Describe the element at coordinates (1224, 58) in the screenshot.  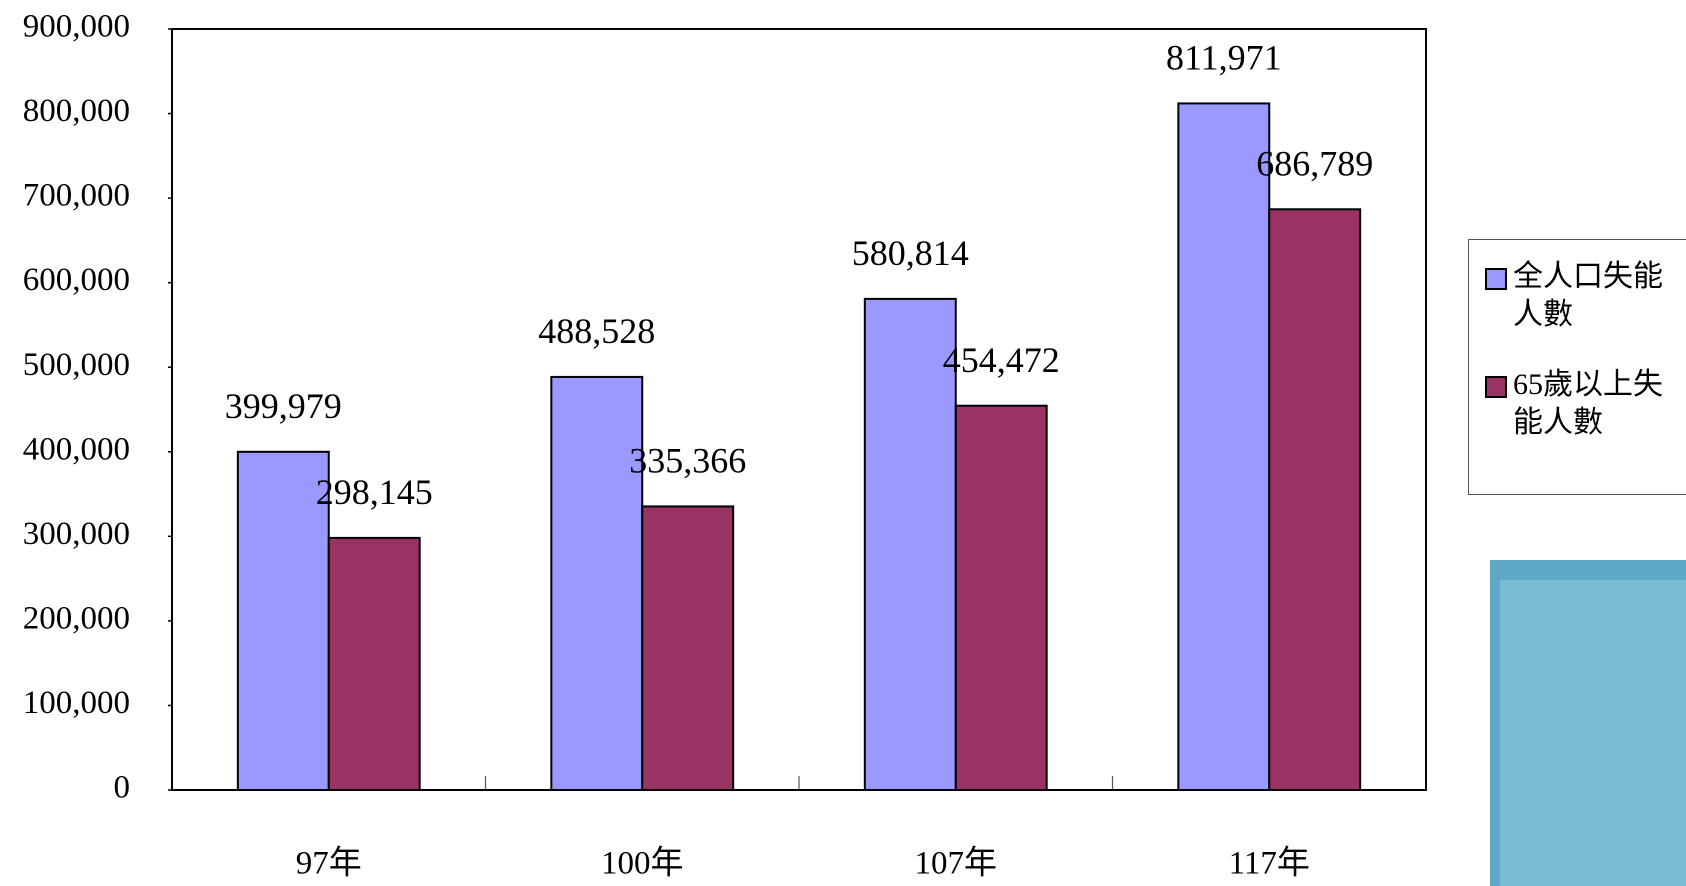
I see `value-label: 811,971` at that location.